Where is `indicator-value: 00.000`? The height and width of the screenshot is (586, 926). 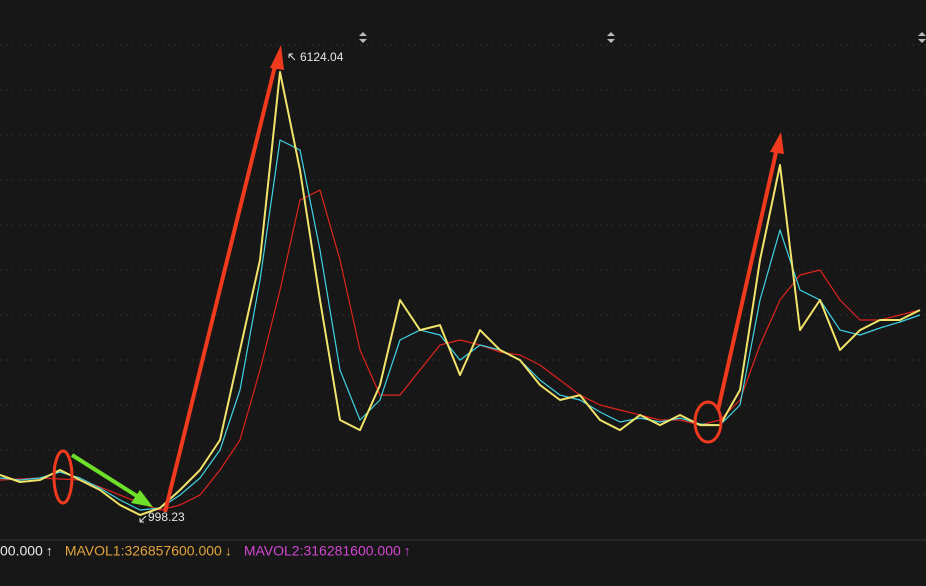
indicator-value: 00.000 is located at coordinates (21, 551).